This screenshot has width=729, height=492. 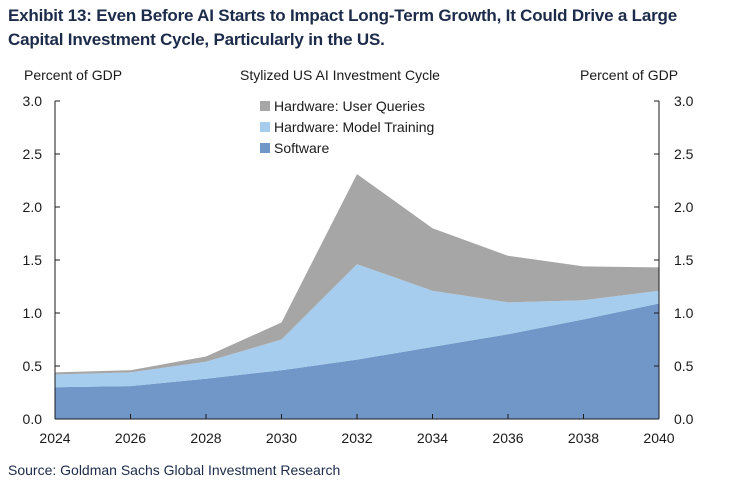 I want to click on y-tick-label-right: 1.0, so click(x=684, y=313).